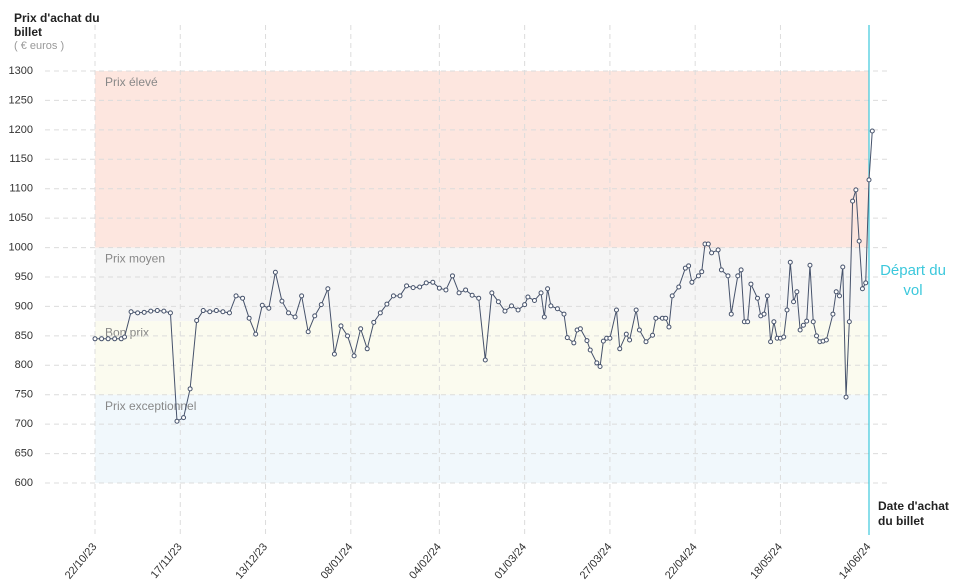 The image size is (958, 585). I want to click on x-tick-label: 22/10/23, so click(81, 561).